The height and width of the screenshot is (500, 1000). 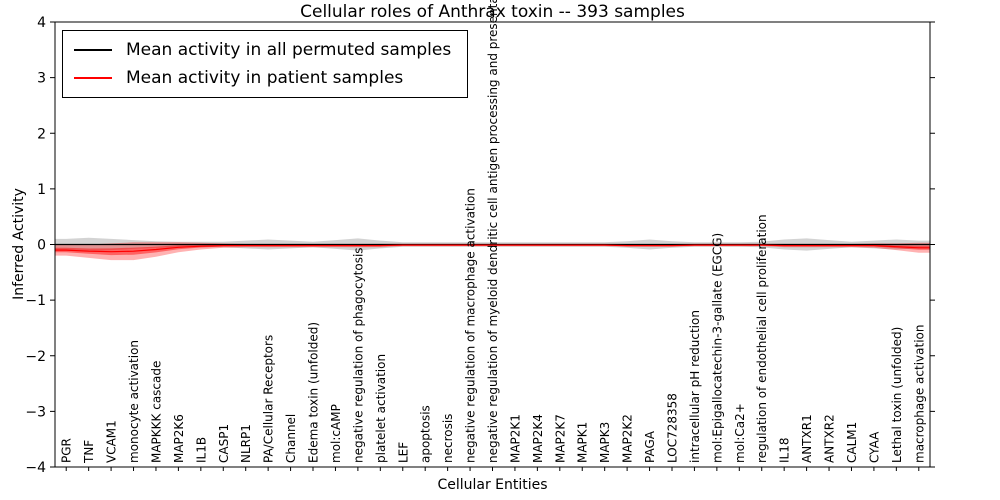 What do you see at coordinates (291, 438) in the screenshot?
I see `x-tick-label: Channel` at bounding box center [291, 438].